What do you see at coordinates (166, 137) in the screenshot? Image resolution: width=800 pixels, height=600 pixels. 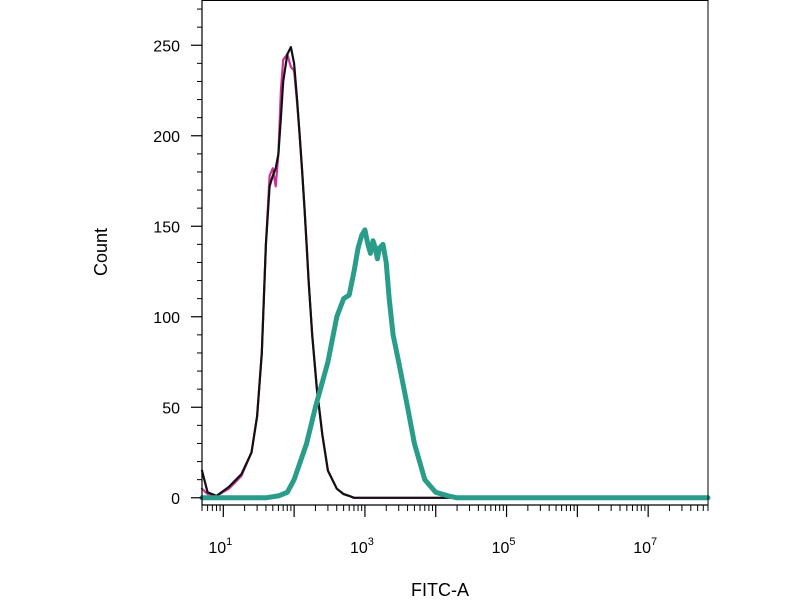 I see `y-tick-label: 200` at bounding box center [166, 137].